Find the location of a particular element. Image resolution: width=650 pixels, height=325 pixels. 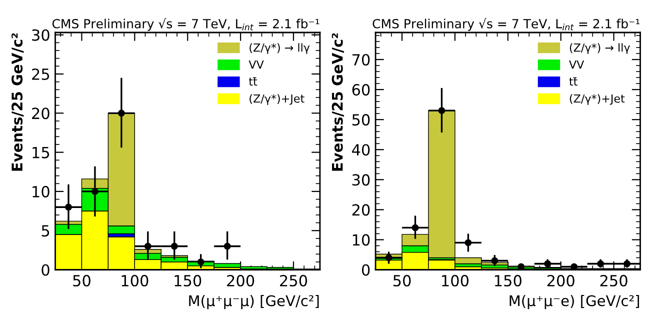

x-axis-title: M(μ⁺μ⁻μ) [GeV/c²] is located at coordinates (254, 302).